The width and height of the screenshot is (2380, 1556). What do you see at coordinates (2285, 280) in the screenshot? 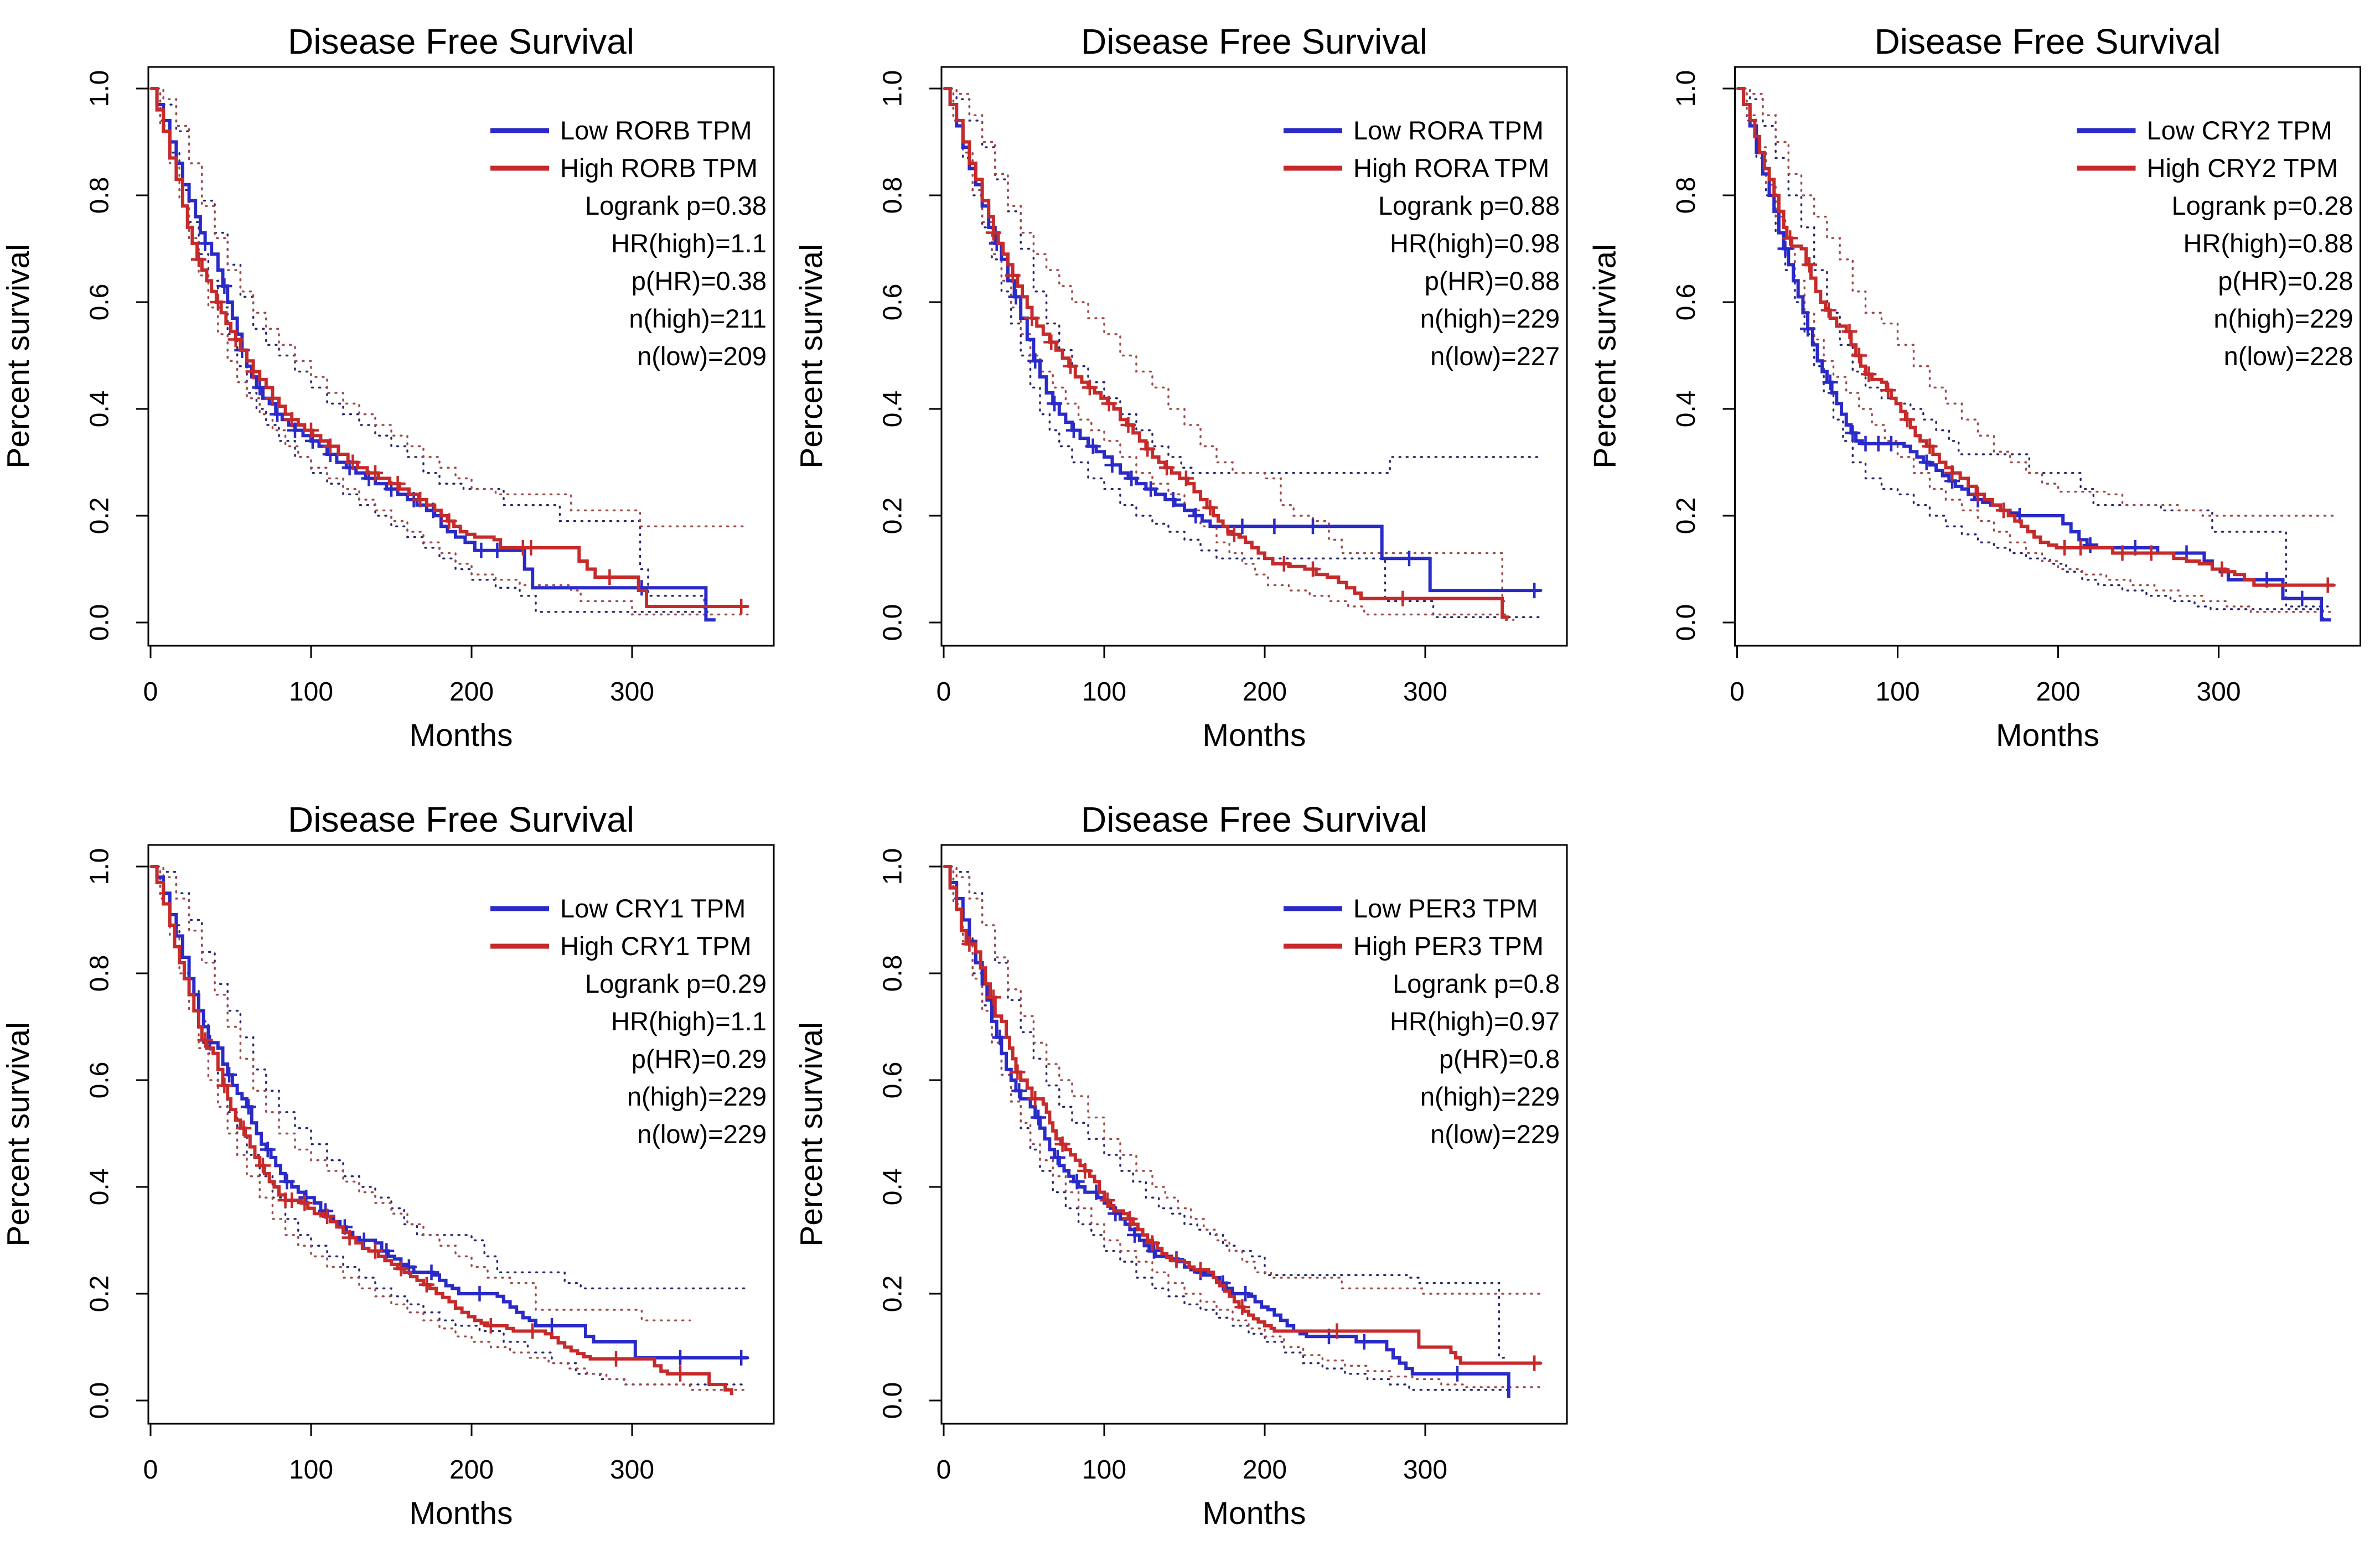
I see `legend-stat: p(HR)=0.28` at bounding box center [2285, 280].